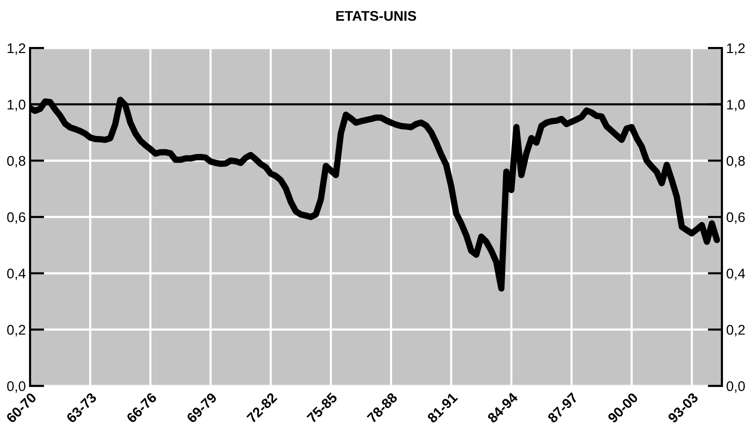 Image resolution: width=752 pixels, height=425 pixels. Describe the element at coordinates (376, 15) in the screenshot. I see `chart-title: ETATS-UNIS` at that location.